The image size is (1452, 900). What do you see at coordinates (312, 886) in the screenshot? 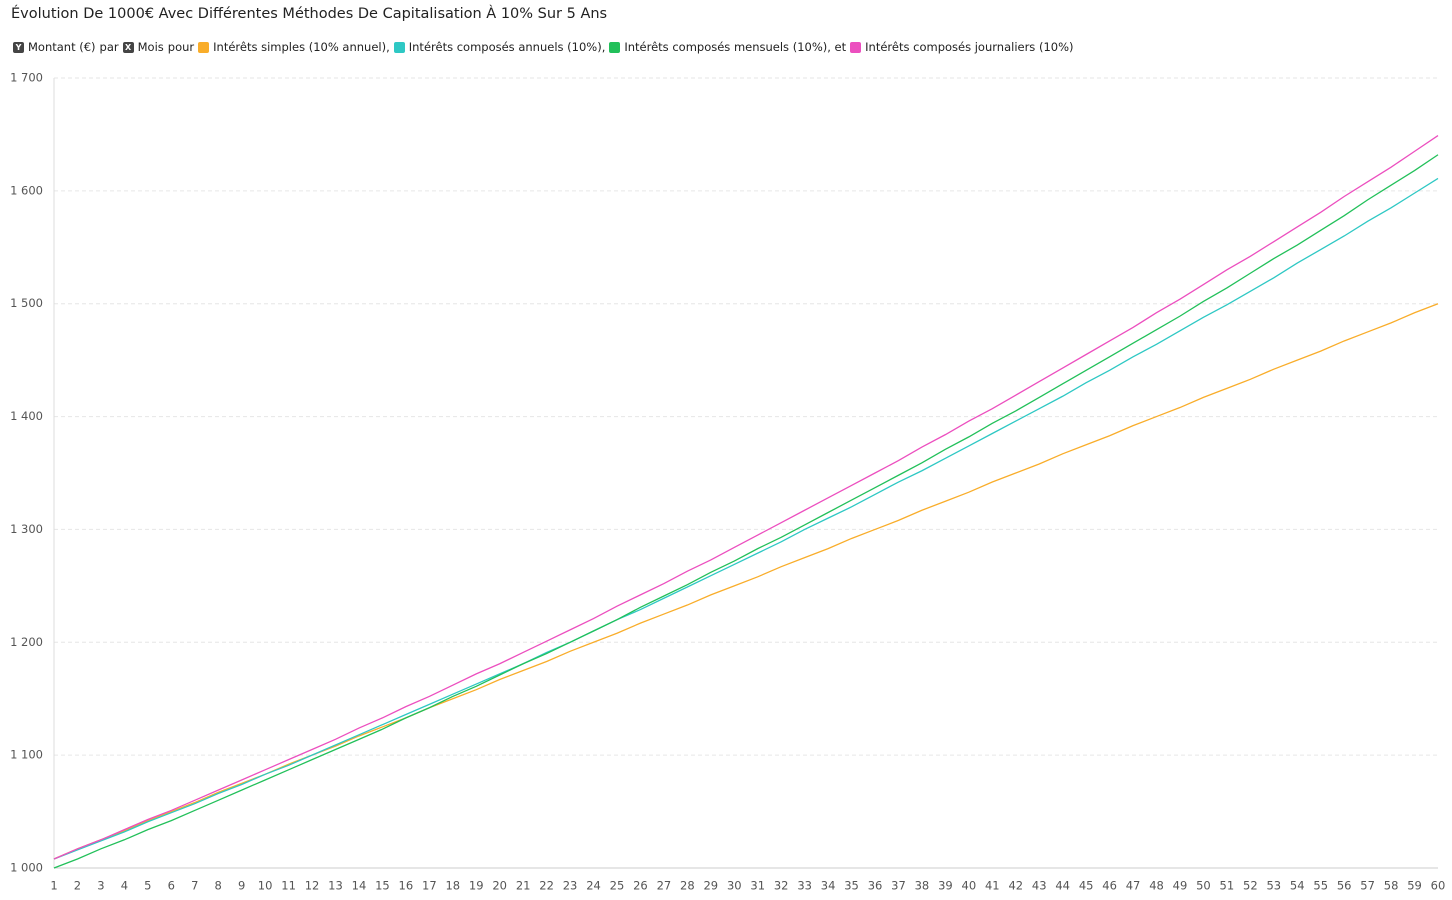
I see `x-tick-label: 12` at bounding box center [312, 886].